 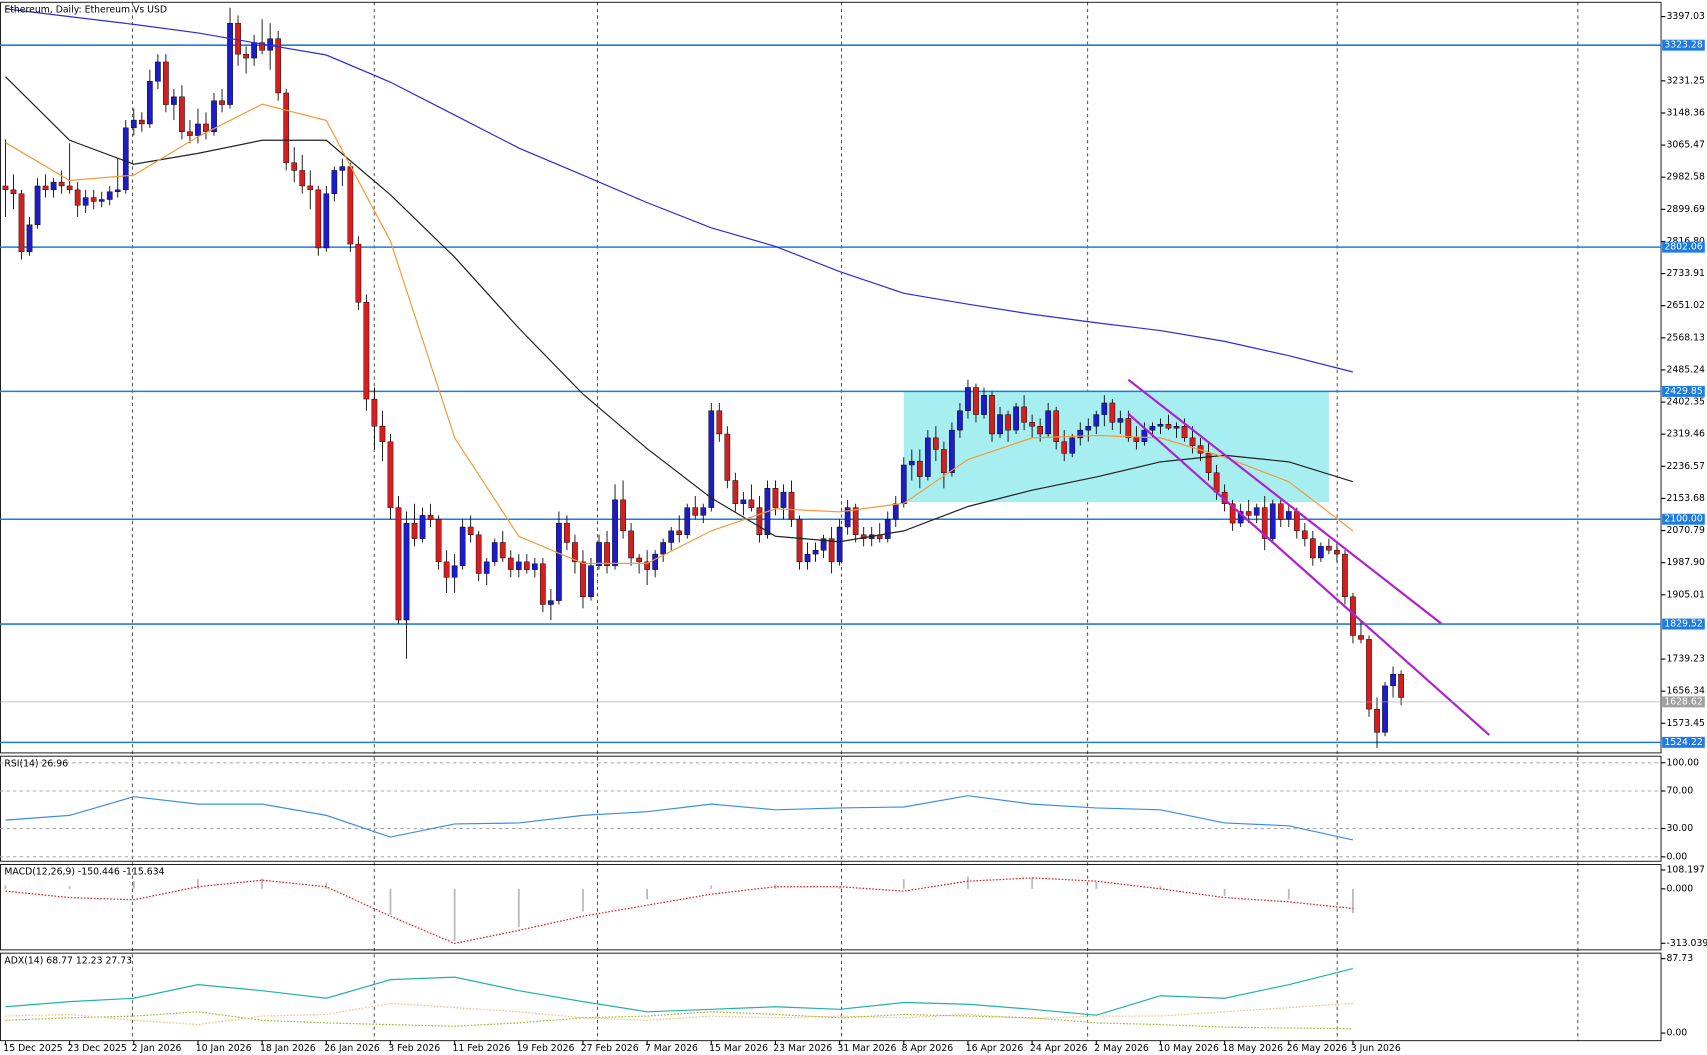 What do you see at coordinates (1677, 1033) in the screenshot?
I see `y-tick-label: 0.00` at bounding box center [1677, 1033].